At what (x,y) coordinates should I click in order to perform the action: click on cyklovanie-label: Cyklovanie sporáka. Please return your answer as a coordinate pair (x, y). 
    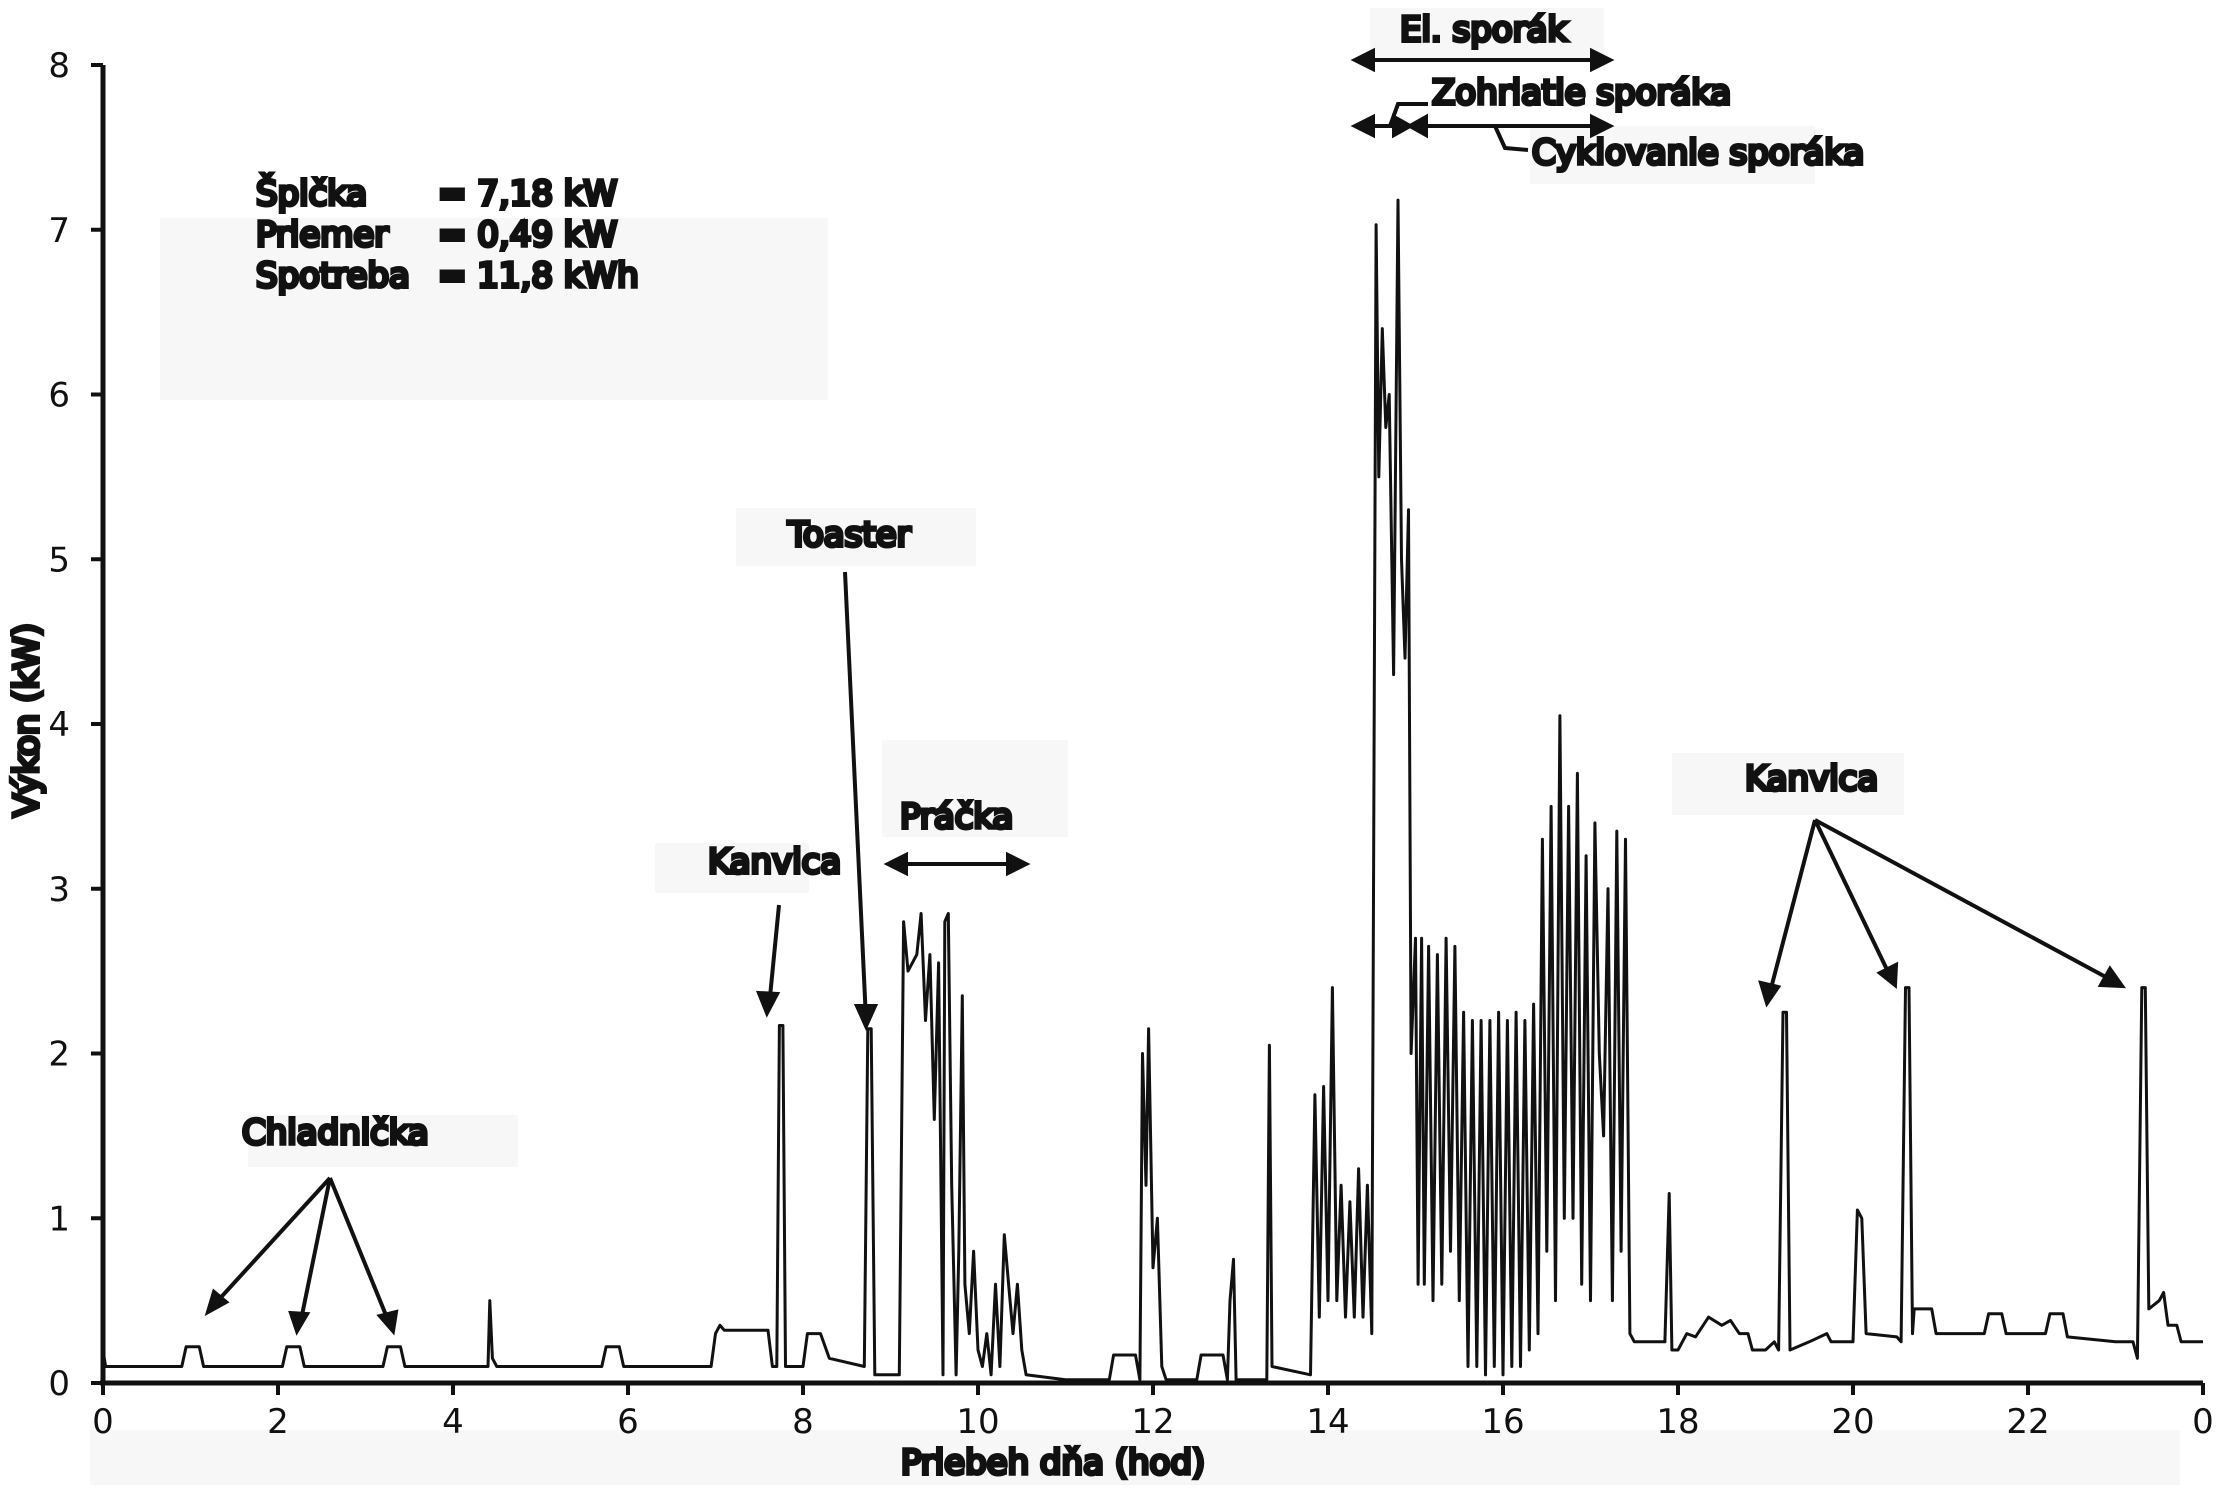
    Looking at the image, I should click on (1698, 153).